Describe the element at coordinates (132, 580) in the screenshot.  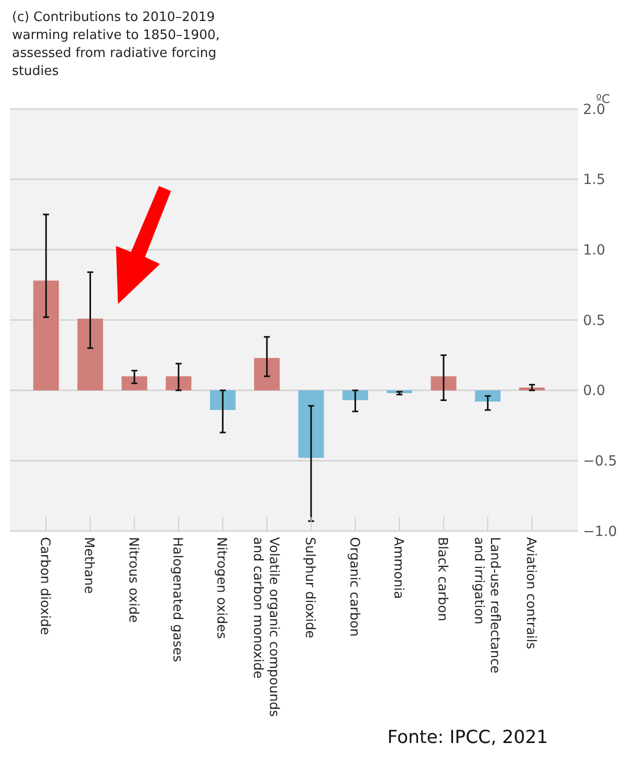
I see `x-tick-label: Nitrous oxide` at that location.